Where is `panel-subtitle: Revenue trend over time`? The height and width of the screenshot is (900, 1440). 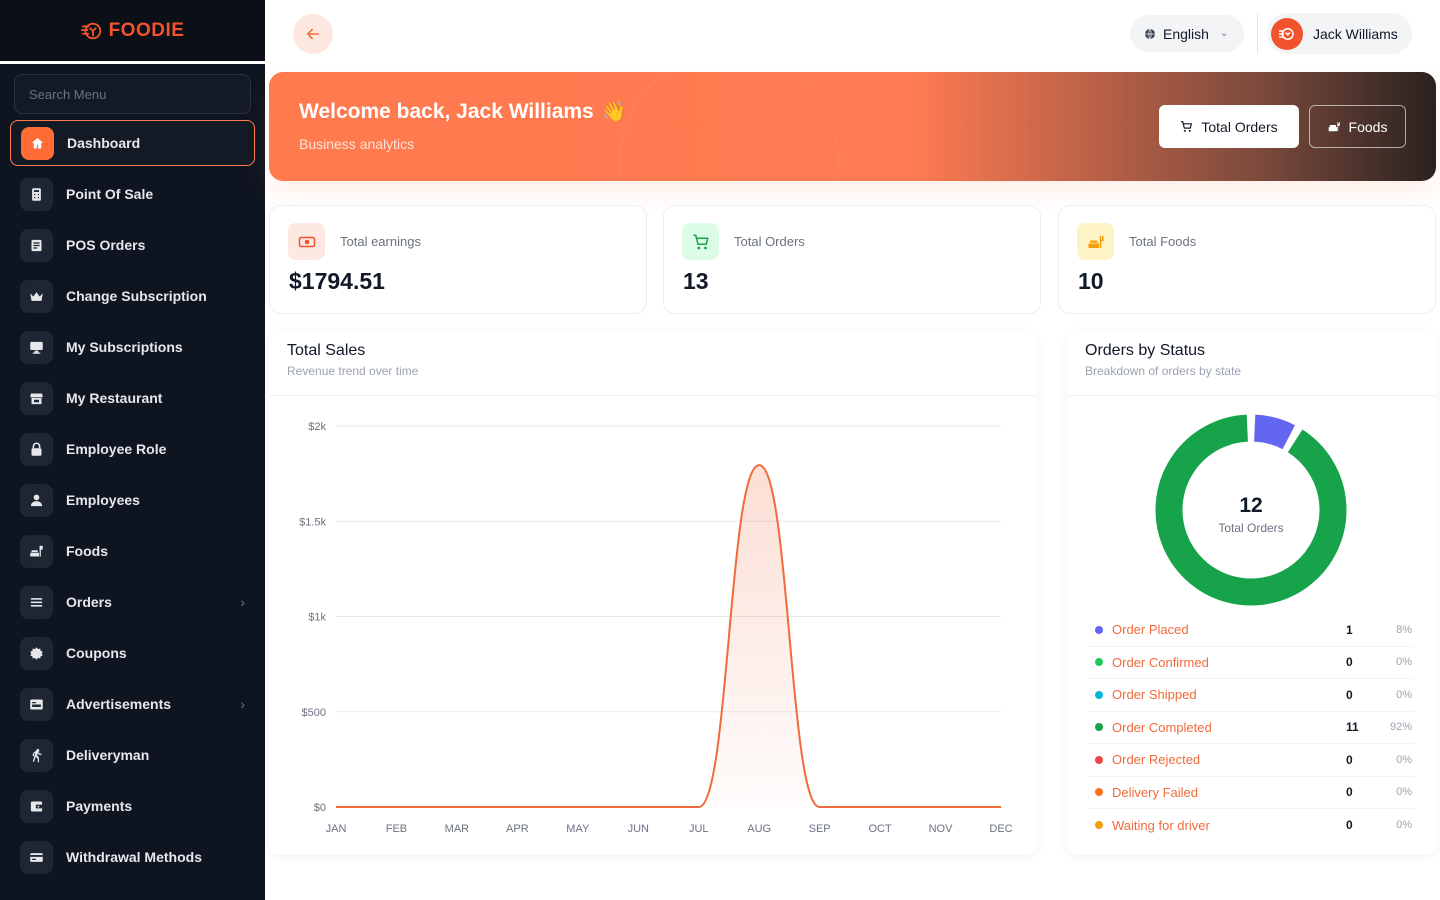
panel-subtitle: Revenue trend over time is located at coordinates (353, 371).